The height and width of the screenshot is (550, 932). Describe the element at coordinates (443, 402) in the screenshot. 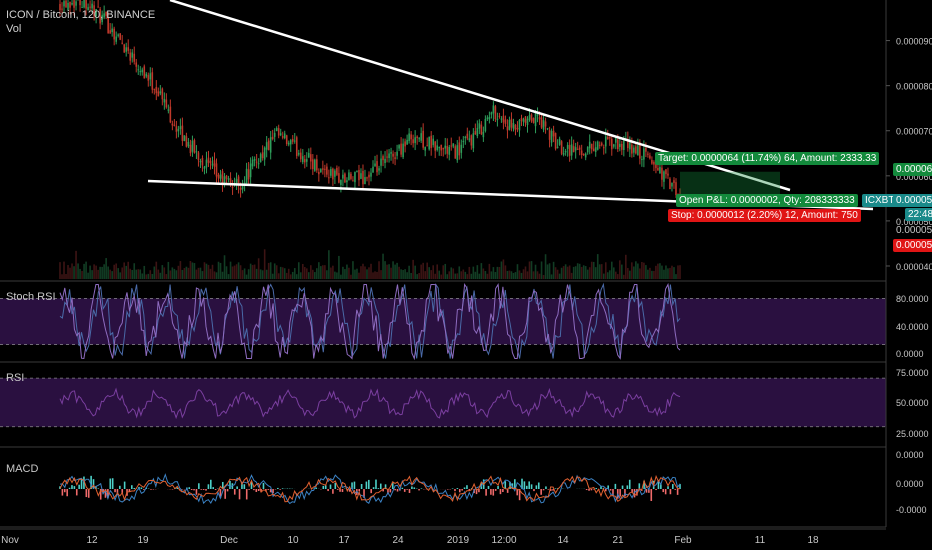

I see `rsi-panel` at that location.